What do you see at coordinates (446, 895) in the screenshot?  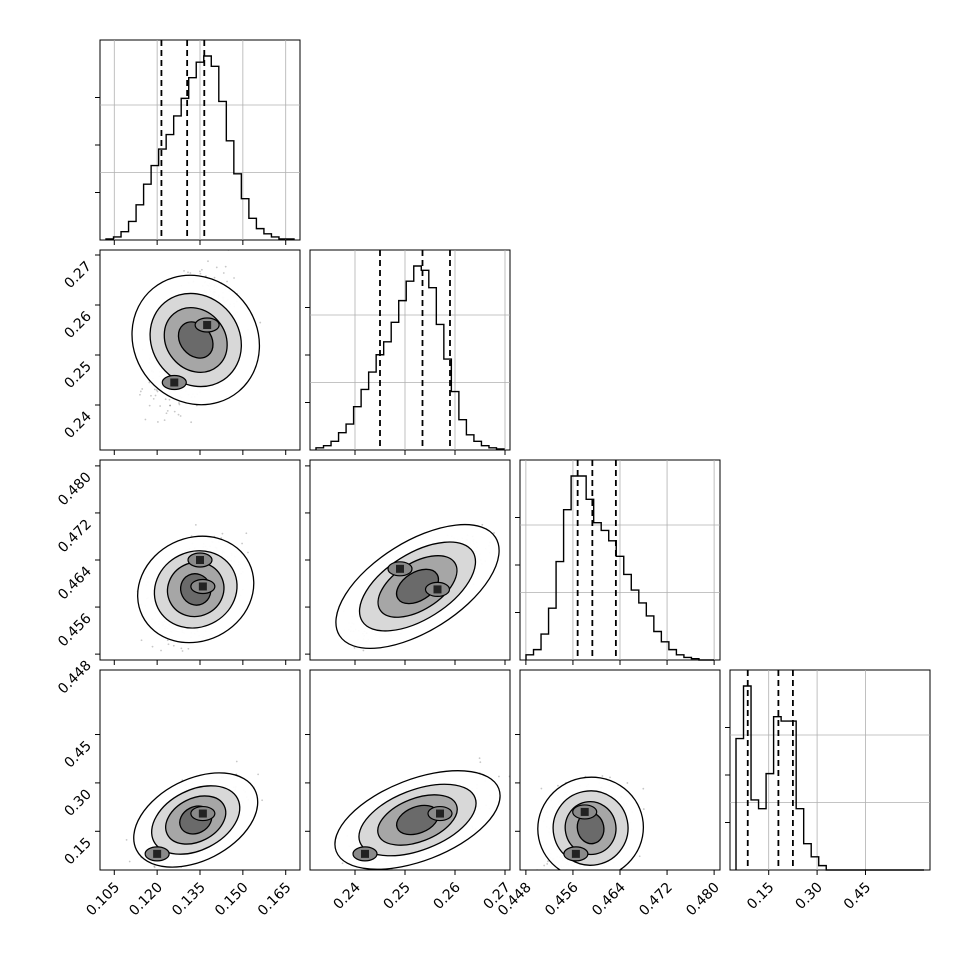 I see `x-tick-label: 0.26` at bounding box center [446, 895].